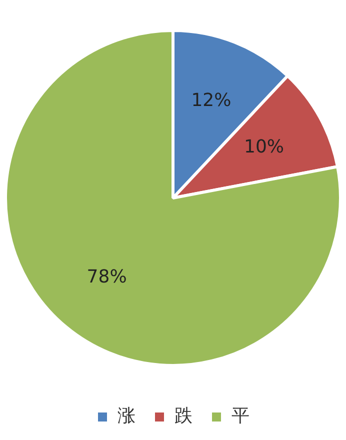 The width and height of the screenshot is (346, 440). What do you see at coordinates (183, 416) in the screenshot?
I see `legend-label: 跌` at bounding box center [183, 416].